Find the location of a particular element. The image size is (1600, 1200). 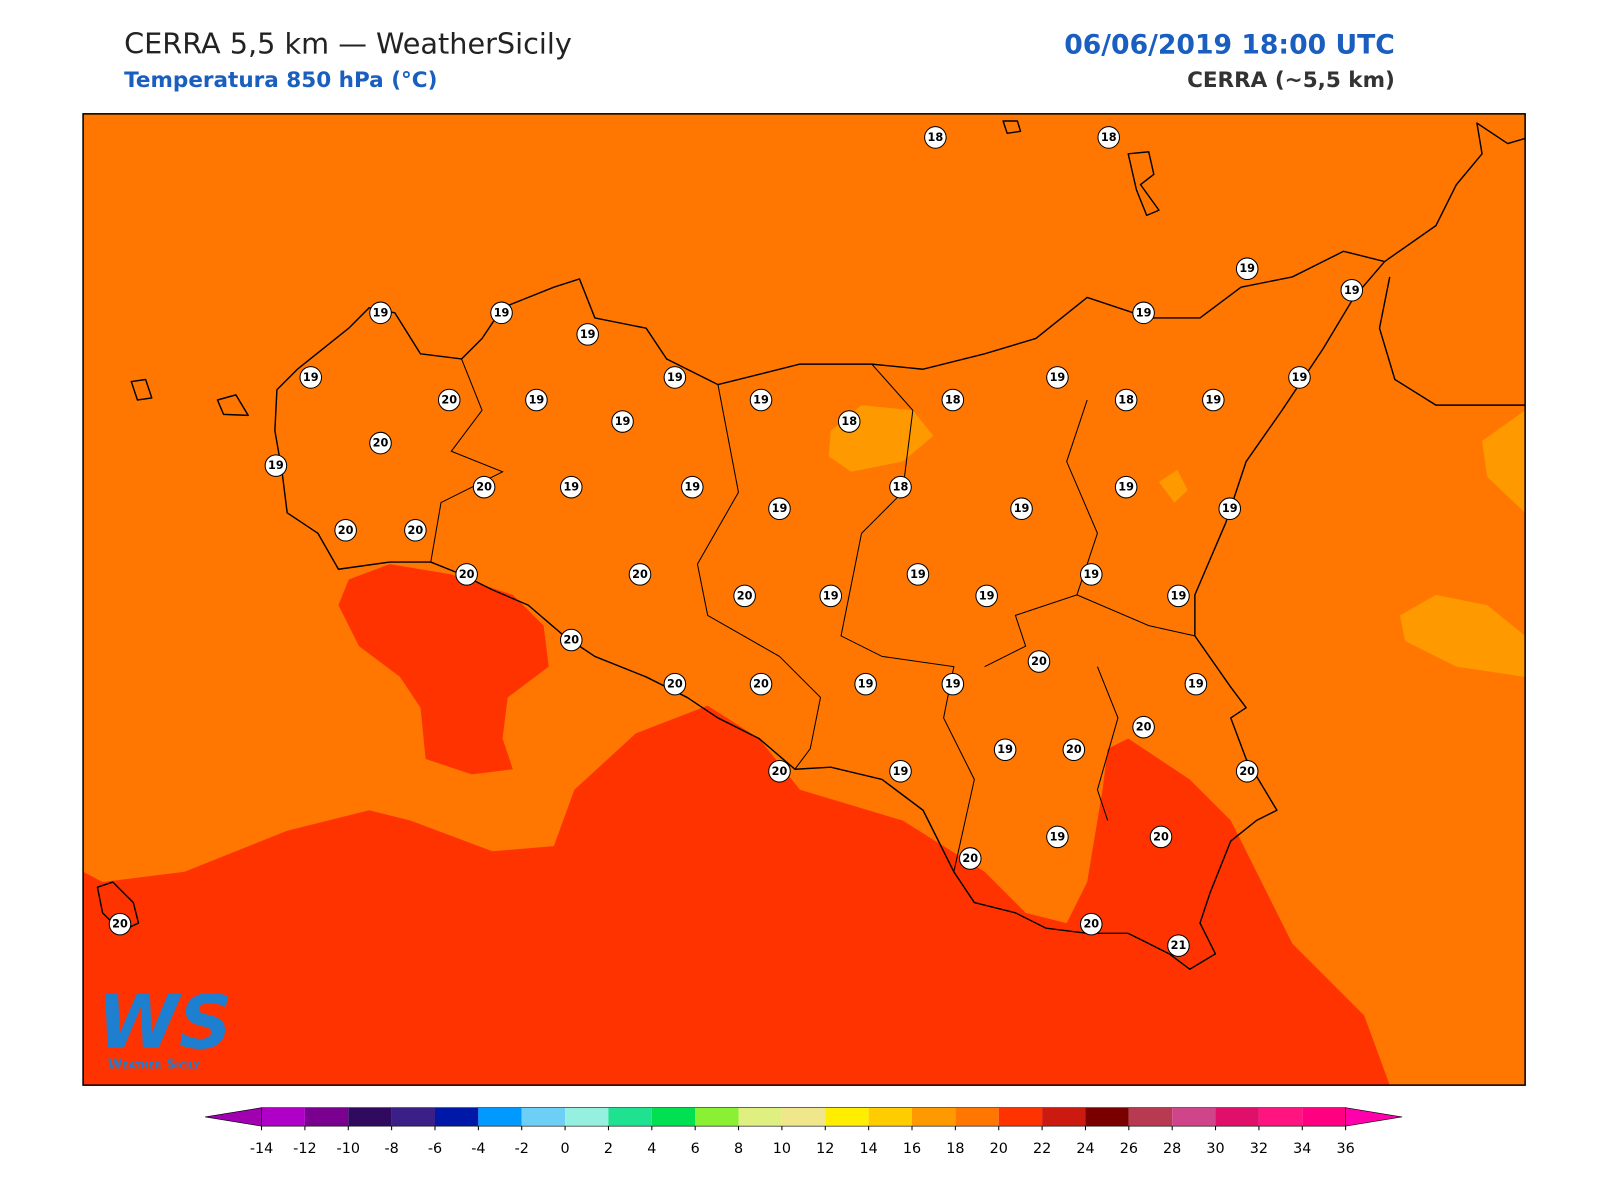

colorbar-tick-label: 12 is located at coordinates (825, 1149).